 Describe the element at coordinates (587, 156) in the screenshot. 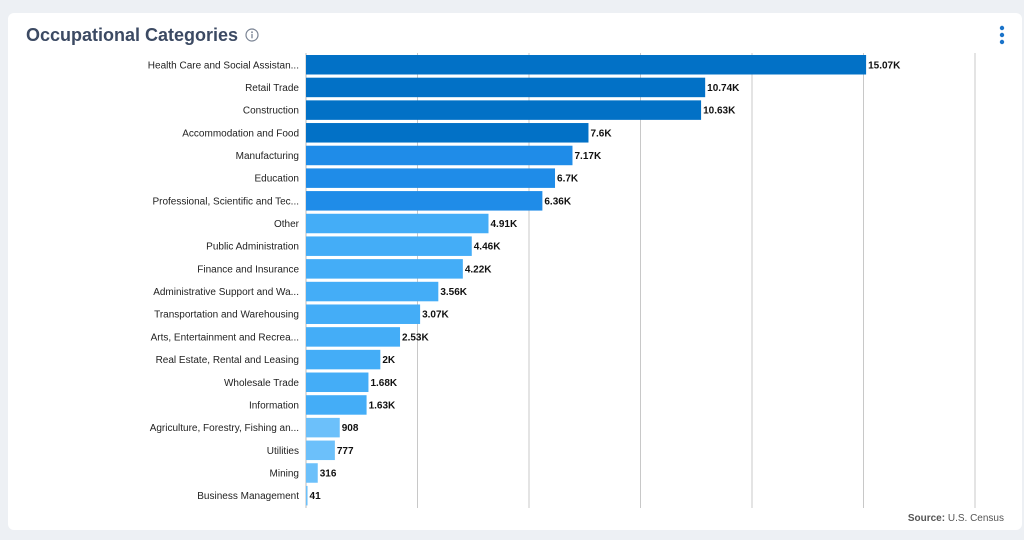

I see `value-label: 7.17K` at that location.